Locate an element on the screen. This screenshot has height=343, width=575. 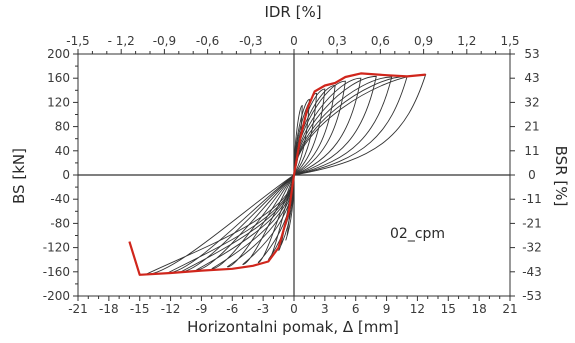
y2-tick-label: 11 is located at coordinates (531, 151).